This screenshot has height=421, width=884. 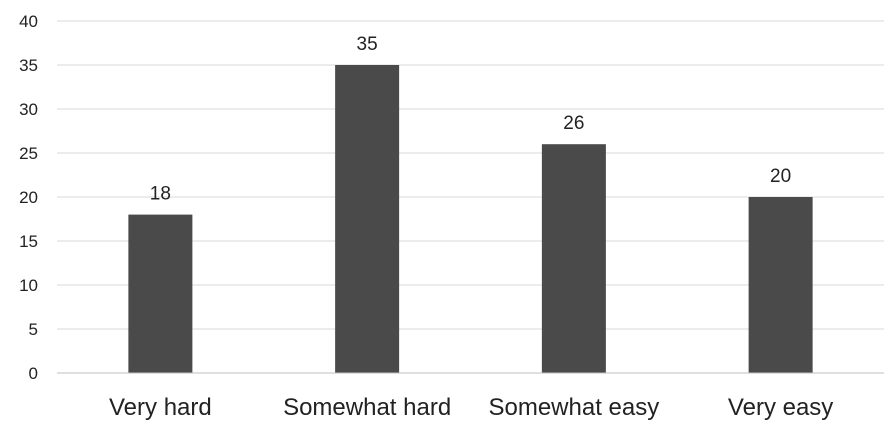 I want to click on x-category-label: Very easy, so click(x=780, y=407).